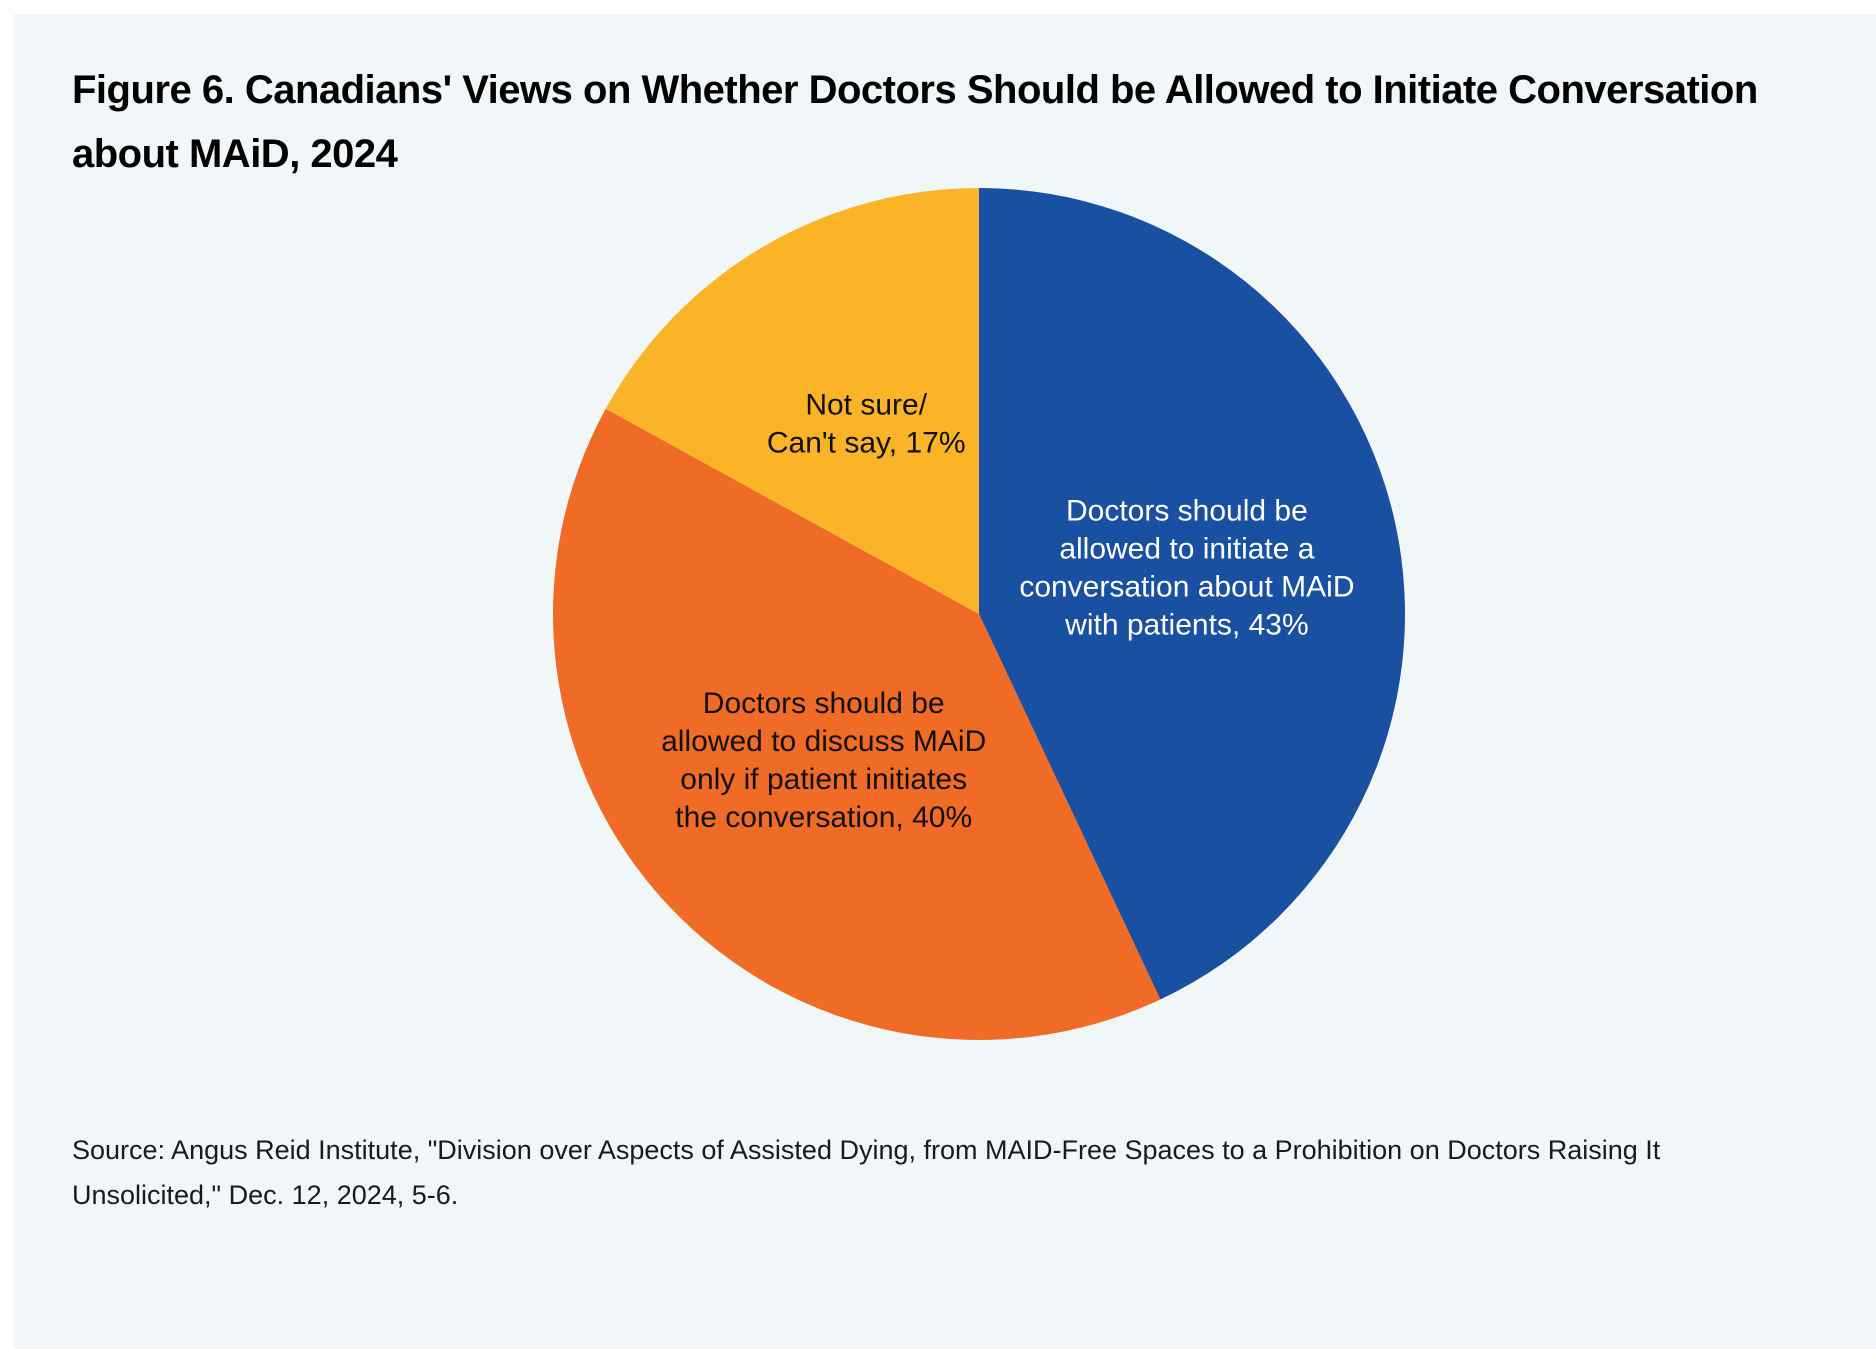 This screenshot has height=1349, width=1876. Describe the element at coordinates (823, 741) in the screenshot. I see `pie-slice-label-line: allowed to discuss MAiD` at that location.